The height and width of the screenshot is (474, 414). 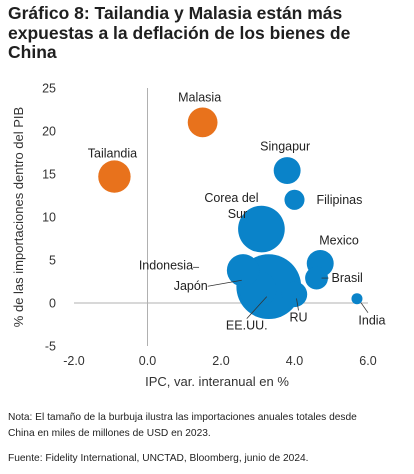 I want to click on y-tick-label: 15, so click(x=49, y=175).